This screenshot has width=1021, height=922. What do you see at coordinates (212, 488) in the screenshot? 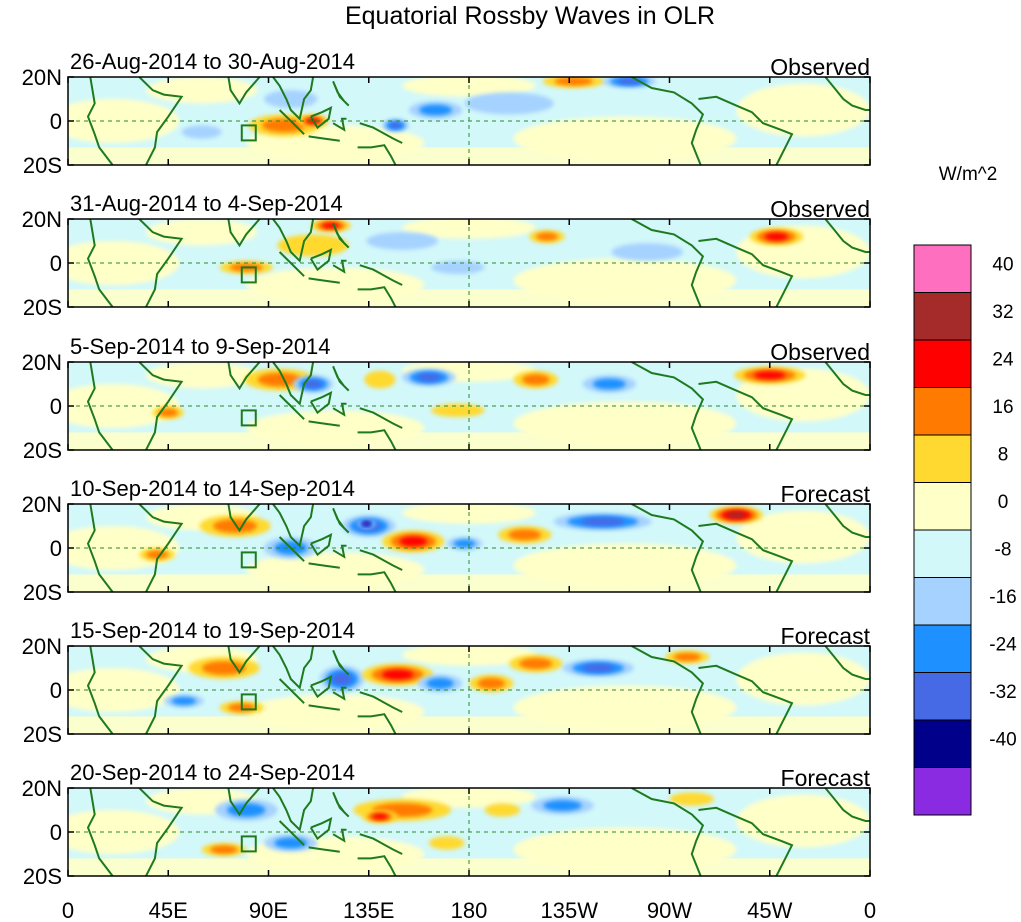
I see `panel-date-range: 10-Sep-2014 to 14-Sep-2014` at bounding box center [212, 488].